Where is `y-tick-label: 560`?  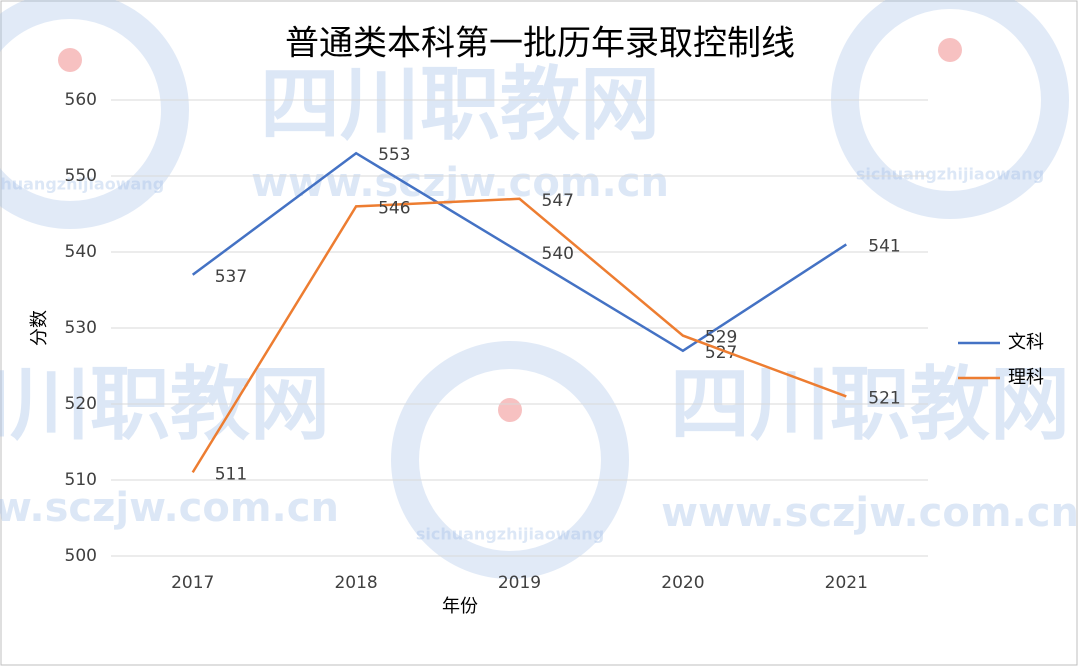 y-tick-label: 560 is located at coordinates (81, 100).